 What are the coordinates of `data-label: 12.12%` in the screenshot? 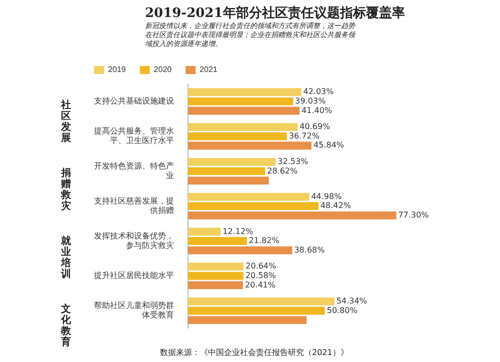 It's located at (238, 231).